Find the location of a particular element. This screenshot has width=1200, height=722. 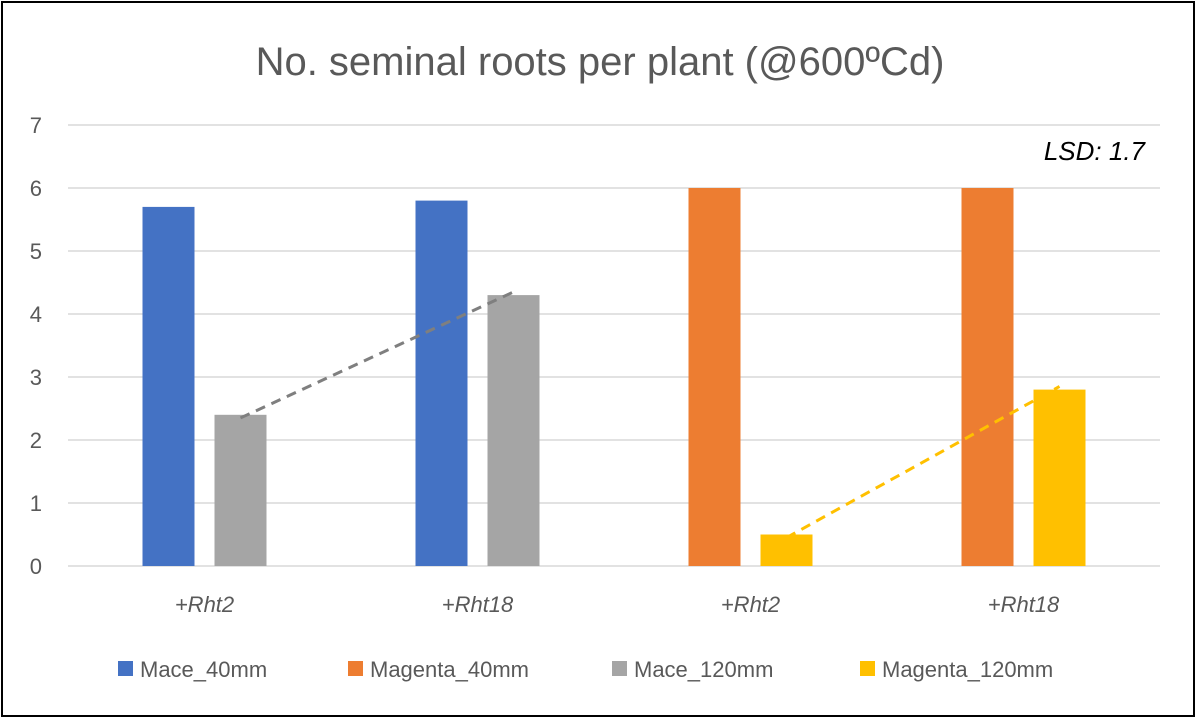

x-axis-labels: +Rht2 +Rht18 +Rht2 +Rht18 is located at coordinates (617, 604).